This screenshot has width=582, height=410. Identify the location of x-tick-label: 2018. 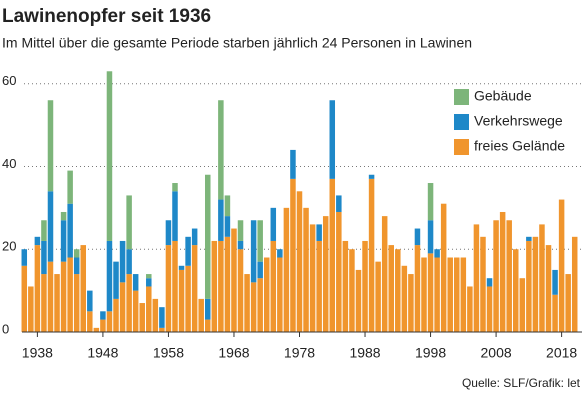
(561, 353).